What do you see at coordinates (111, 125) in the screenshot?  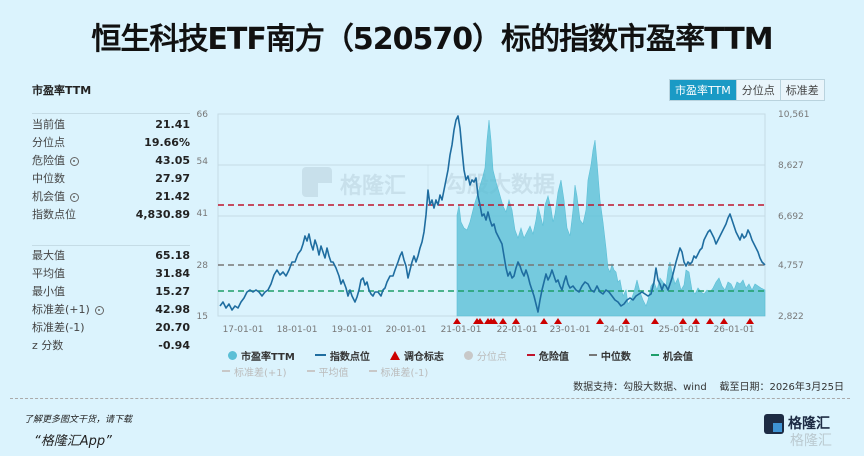 I see `stat-row-current: 当前值 21.41` at bounding box center [111, 125].